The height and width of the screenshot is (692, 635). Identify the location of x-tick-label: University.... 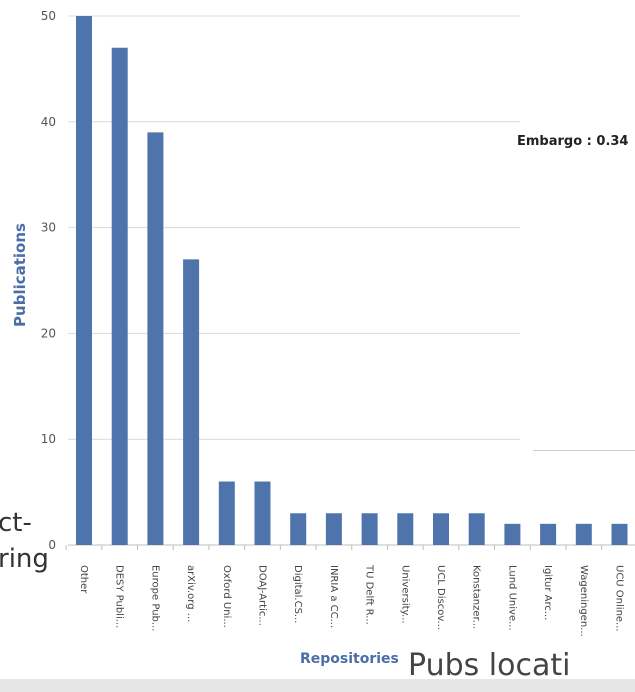
(404, 594).